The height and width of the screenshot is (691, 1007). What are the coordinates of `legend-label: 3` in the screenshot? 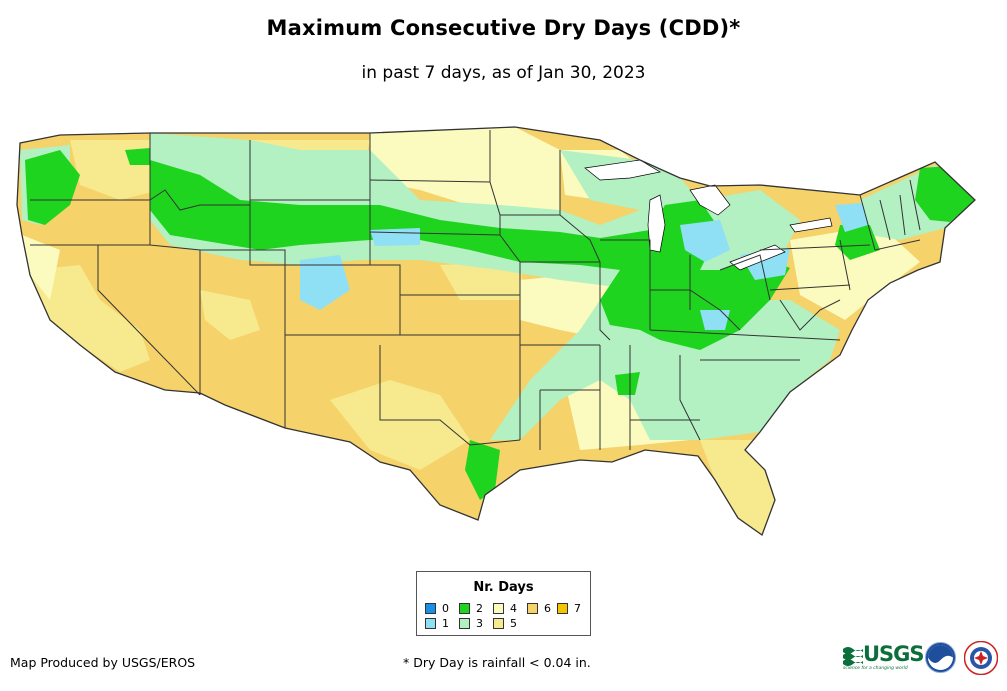 It's located at (479, 623).